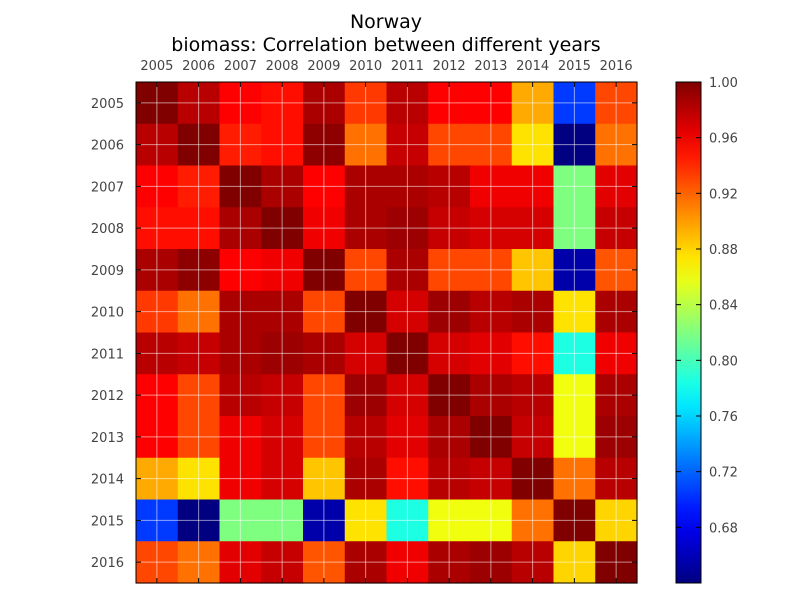 This screenshot has width=800, height=600. I want to click on x-tick-label-2015: 2015, so click(574, 66).